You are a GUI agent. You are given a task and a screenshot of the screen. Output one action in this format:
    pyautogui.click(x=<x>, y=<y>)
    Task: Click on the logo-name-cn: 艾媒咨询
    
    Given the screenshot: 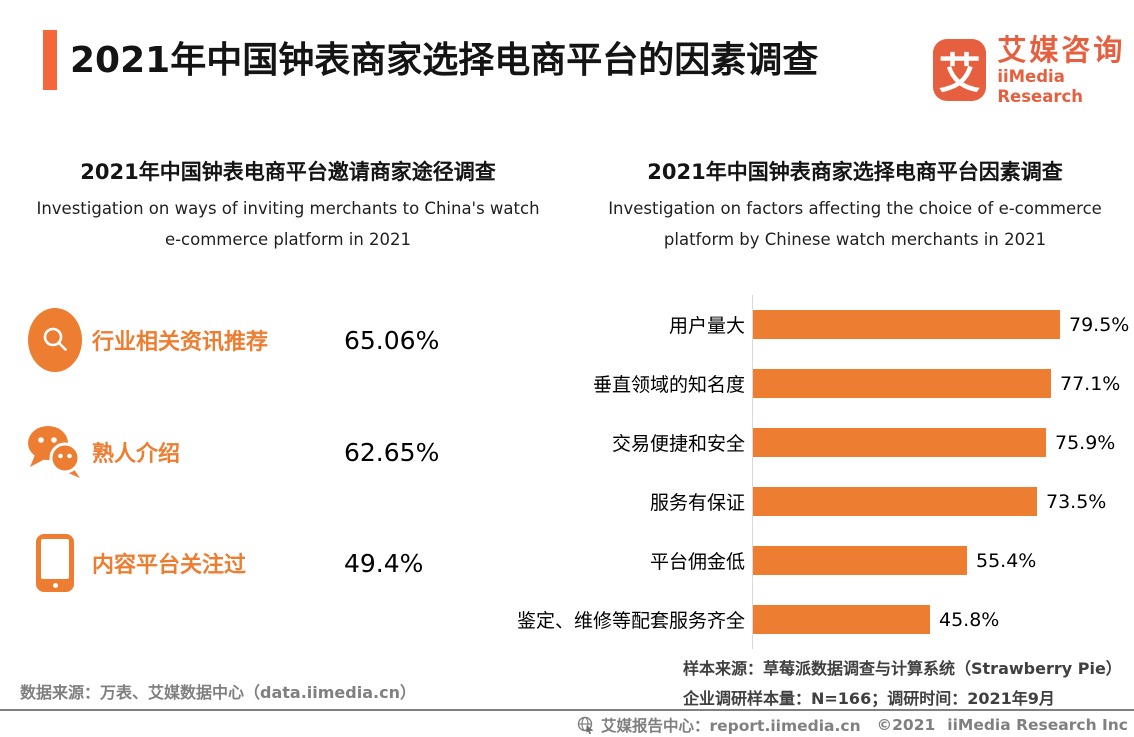 What is the action you would take?
    pyautogui.click(x=1061, y=50)
    